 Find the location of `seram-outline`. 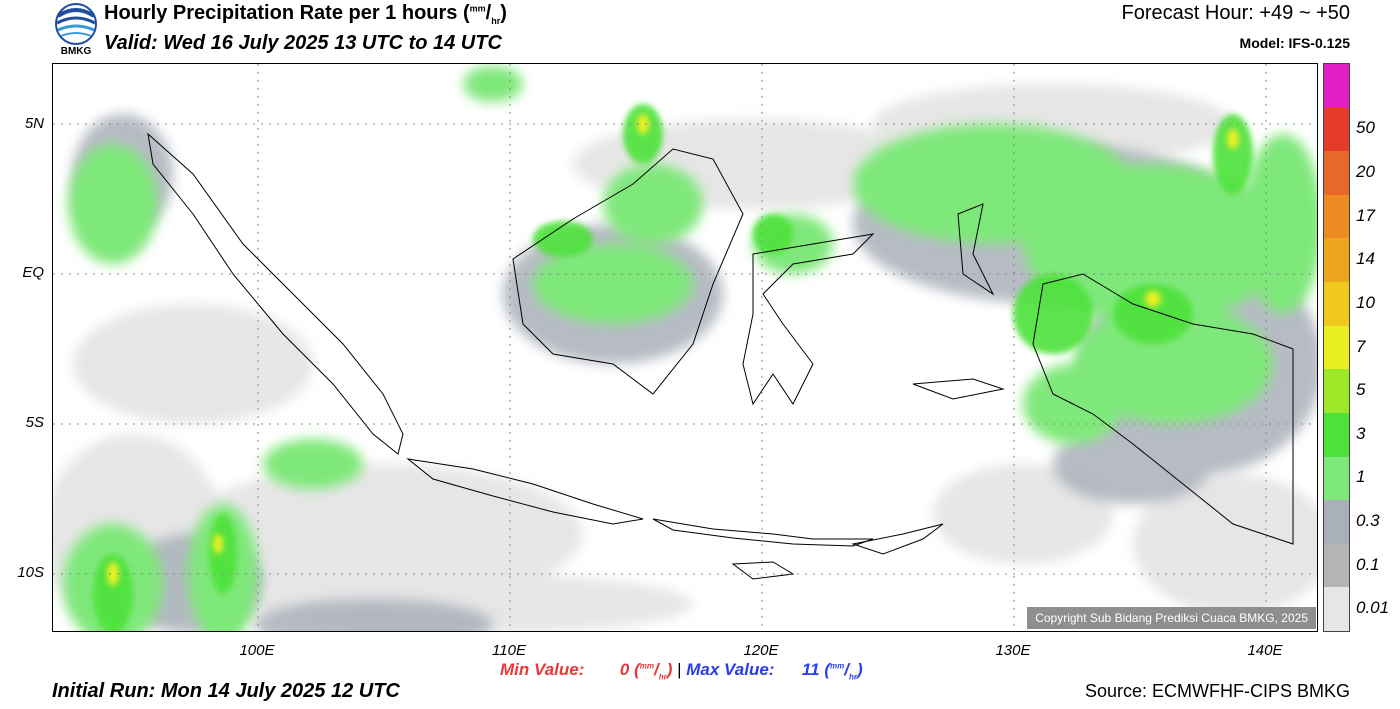

seram-outline is located at coordinates (958, 389).